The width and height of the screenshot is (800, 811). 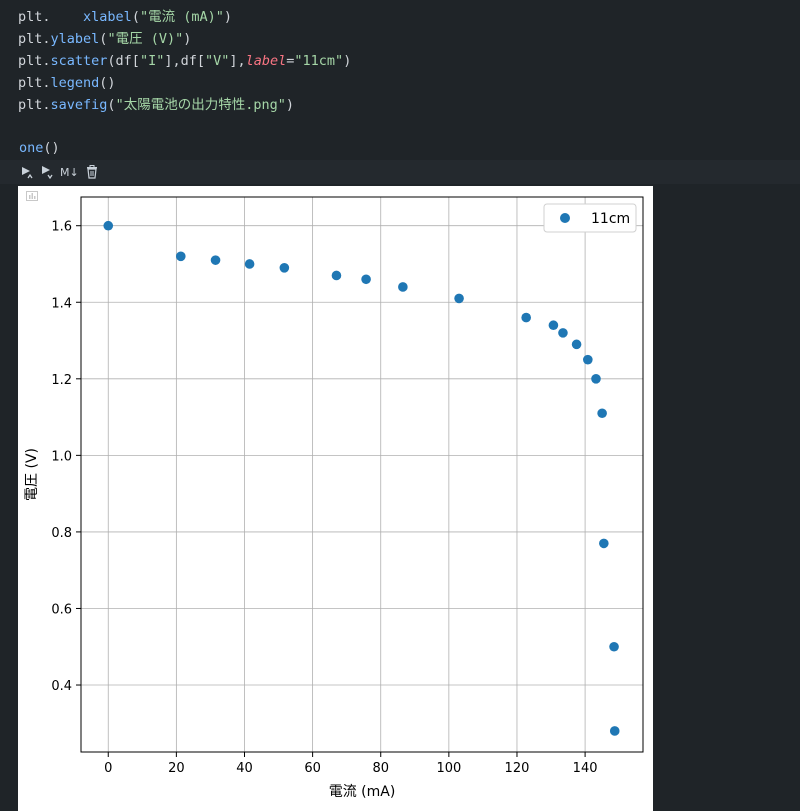 I want to click on x-tick-label: 140, so click(x=585, y=768).